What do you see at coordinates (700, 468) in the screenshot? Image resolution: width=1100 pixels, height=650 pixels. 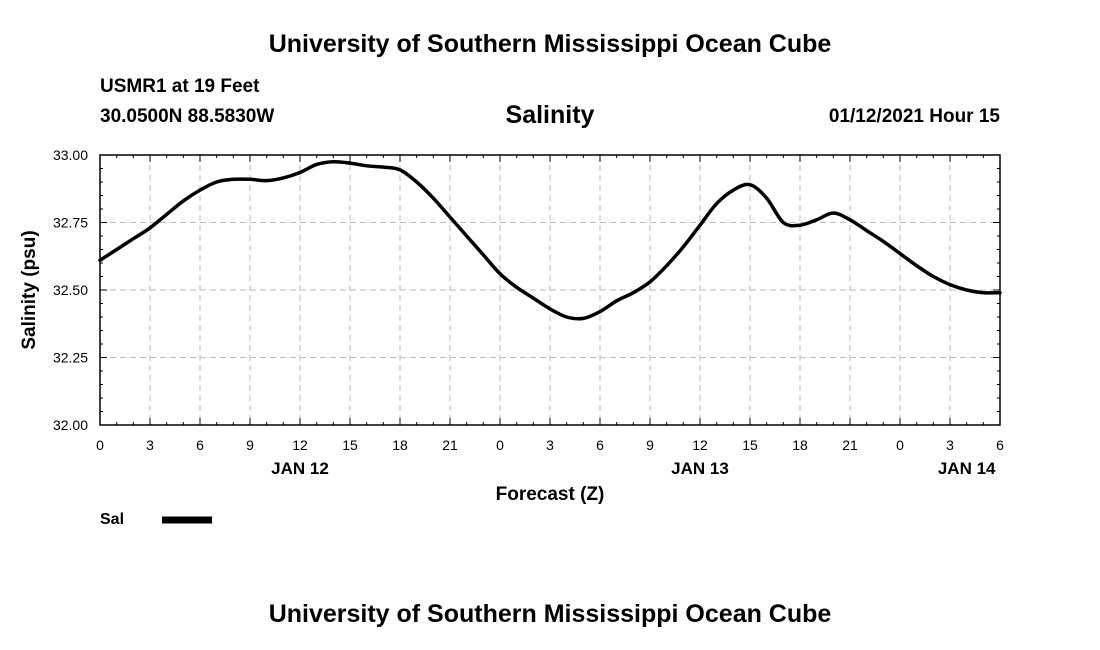 I see `date-label: JAN 13` at bounding box center [700, 468].